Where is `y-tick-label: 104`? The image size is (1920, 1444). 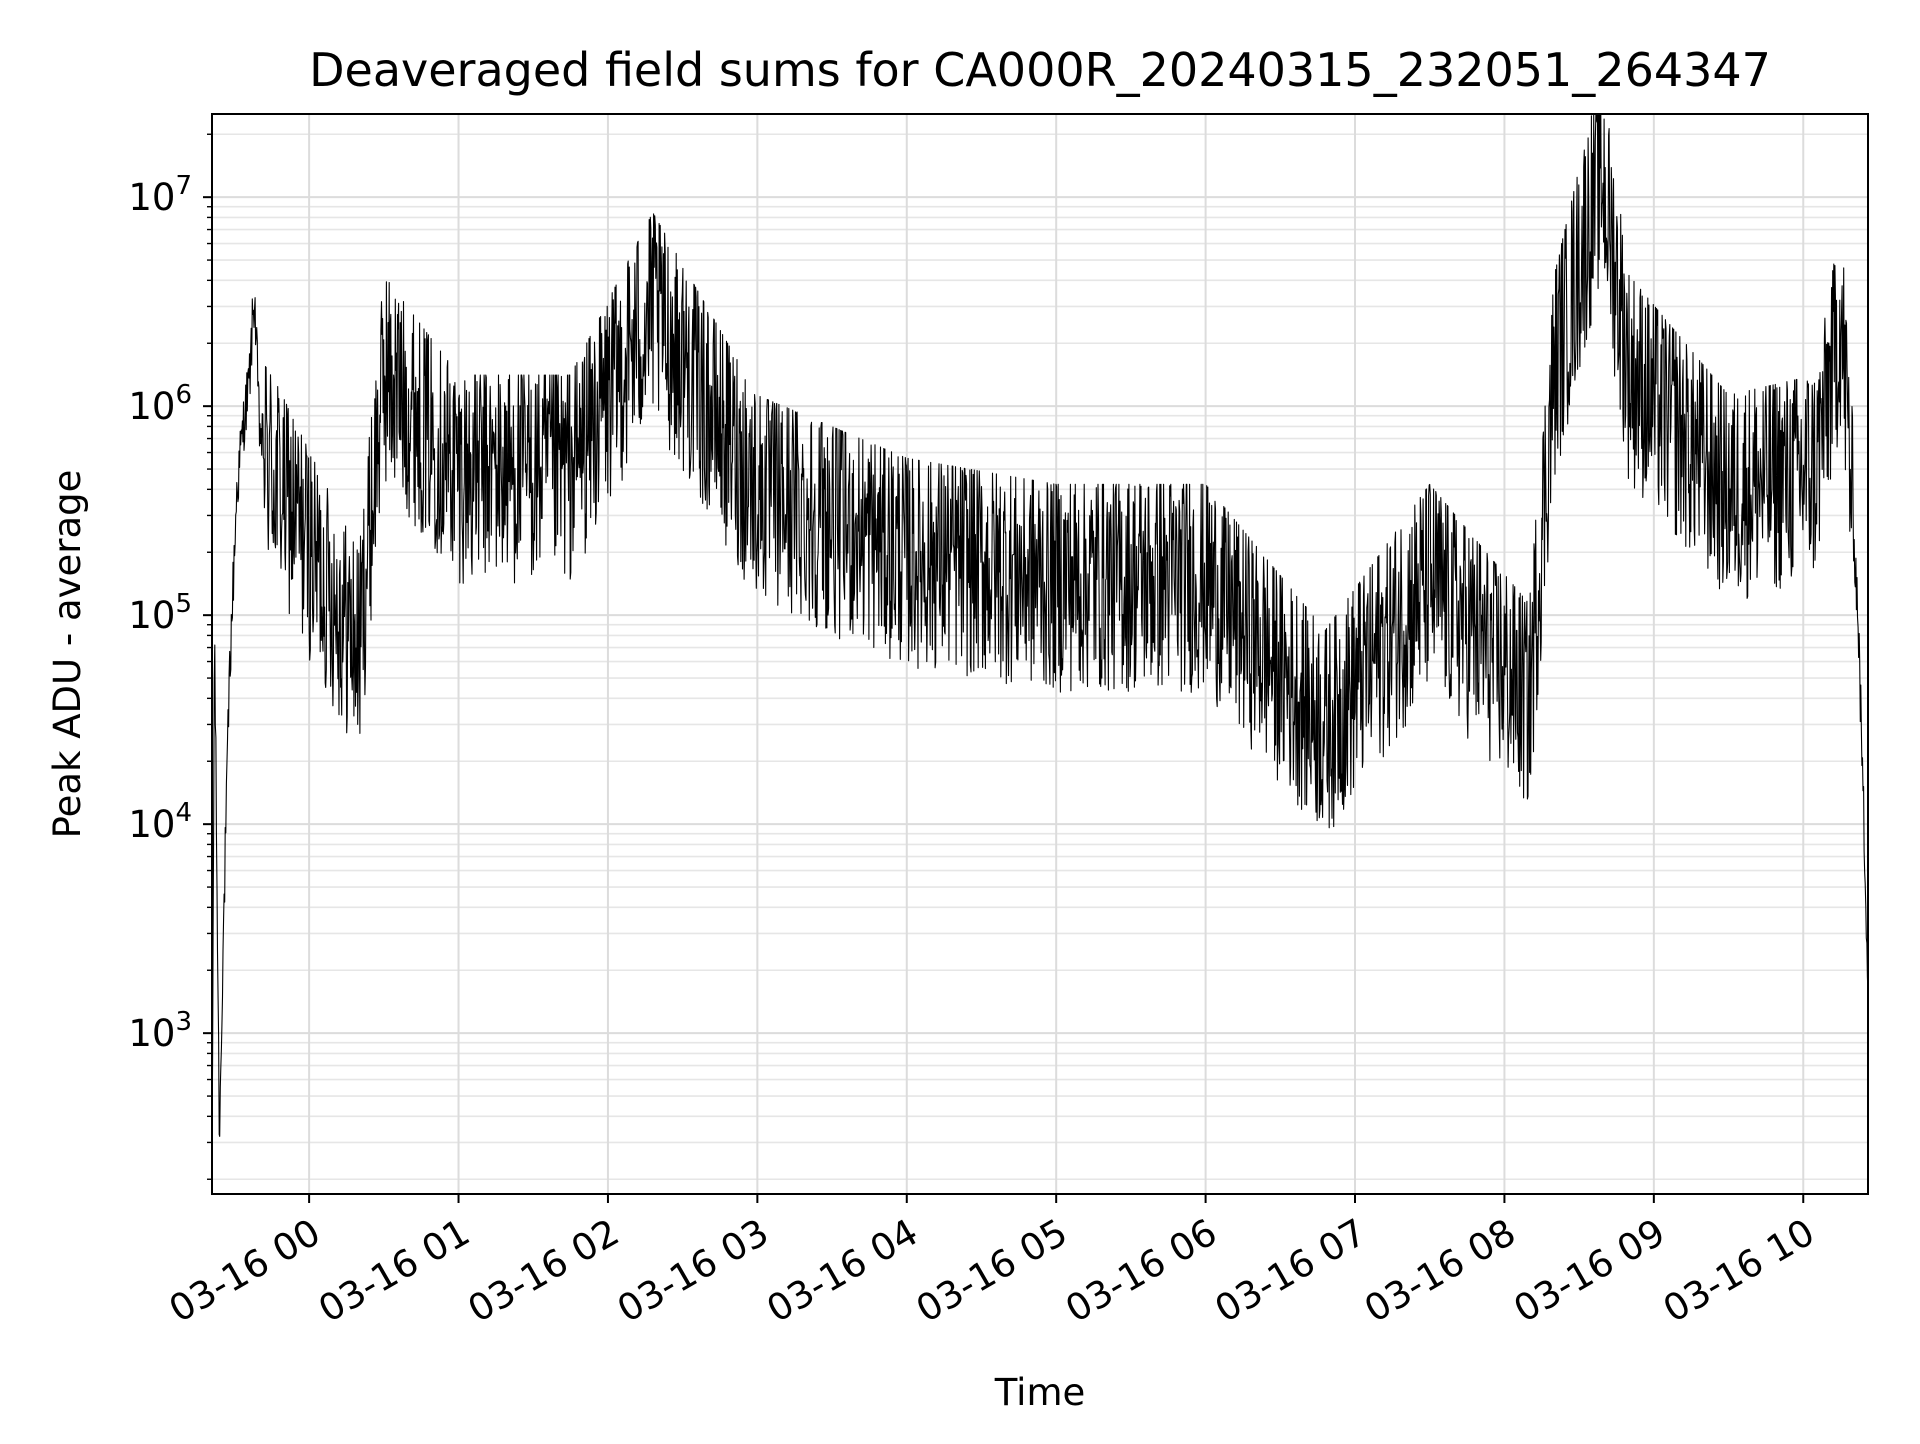
y-tick-label: 104 is located at coordinates (160, 822).